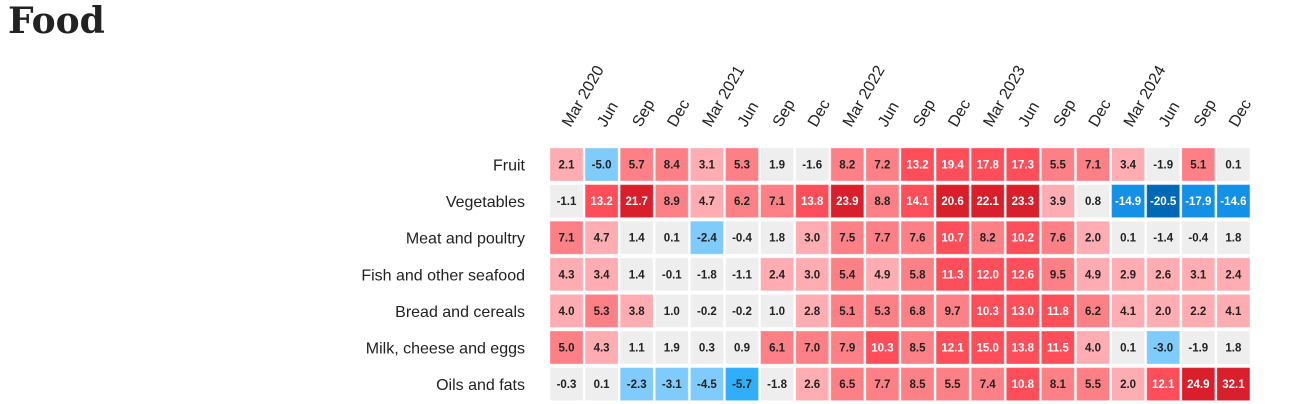 This screenshot has height=404, width=1300. I want to click on cell-value: 10.2, so click(1023, 239).